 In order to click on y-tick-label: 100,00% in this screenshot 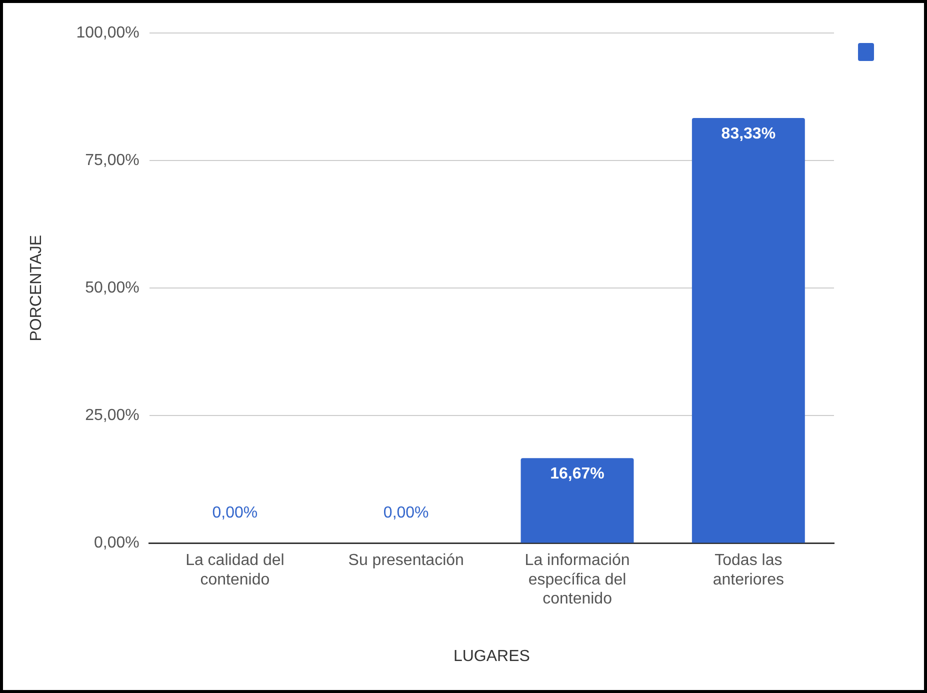, I will do `click(108, 33)`.